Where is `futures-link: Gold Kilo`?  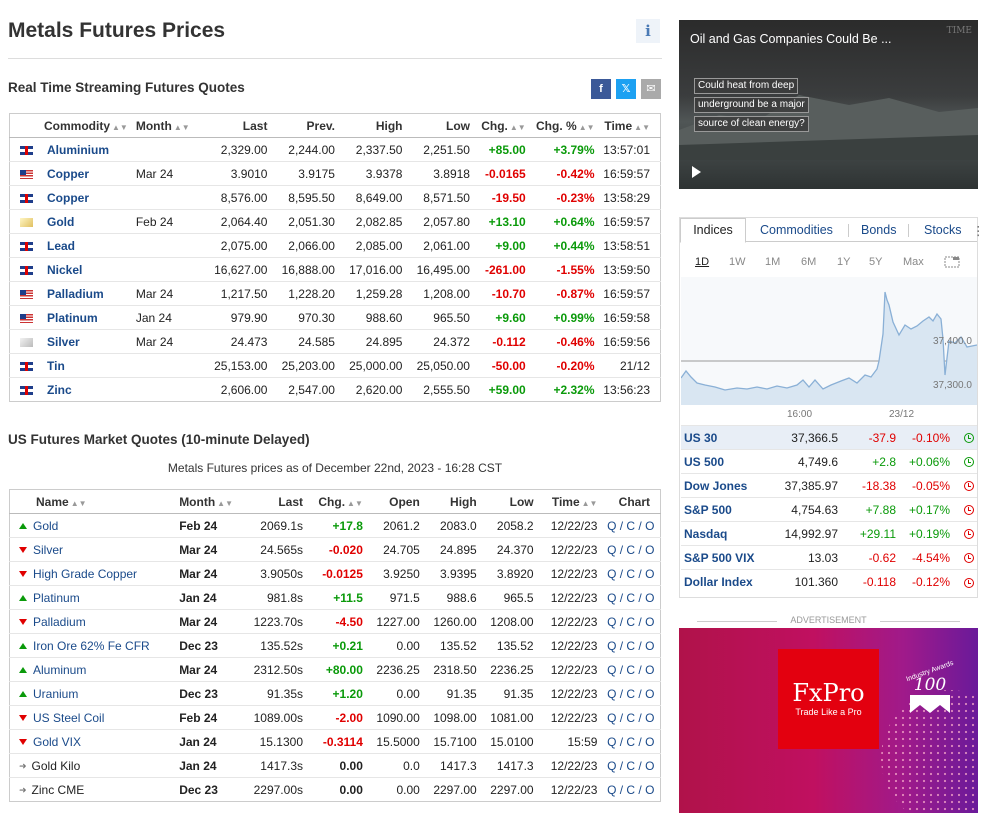
futures-link: Gold Kilo is located at coordinates (56, 765).